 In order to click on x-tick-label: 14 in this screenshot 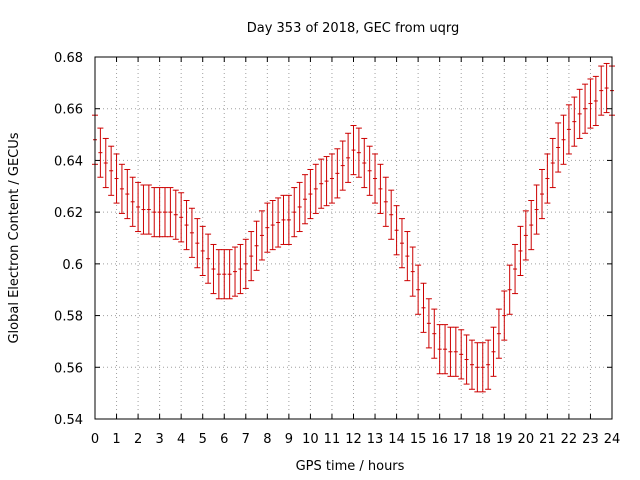, I will do `click(396, 439)`.